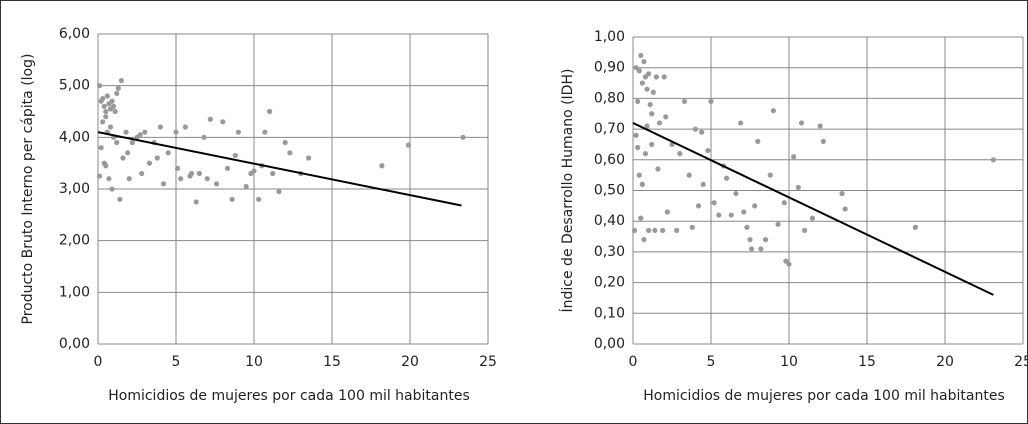 This screenshot has width=1028, height=424. What do you see at coordinates (176, 362) in the screenshot?
I see `x-tick-label: 5` at bounding box center [176, 362].